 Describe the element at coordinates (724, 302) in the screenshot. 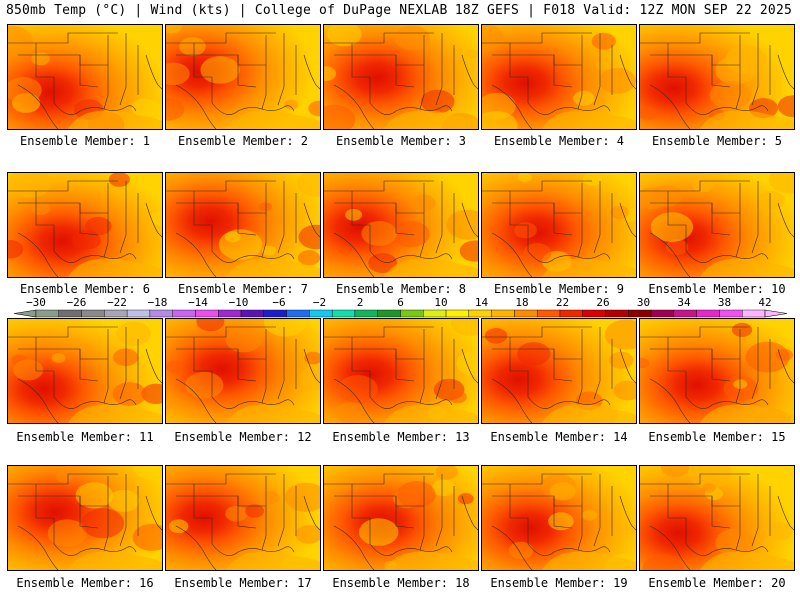

I see `colorbar-tick-label: 38` at that location.